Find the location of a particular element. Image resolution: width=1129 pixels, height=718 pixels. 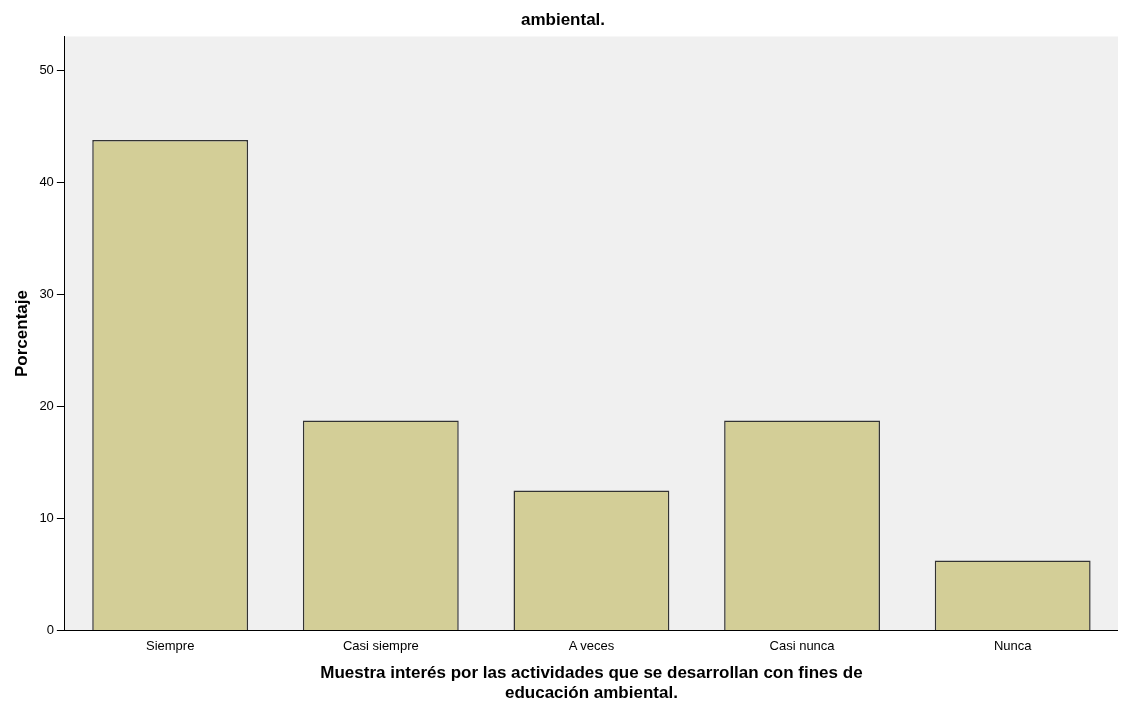

y-tick-label: 10 is located at coordinates (46, 518).